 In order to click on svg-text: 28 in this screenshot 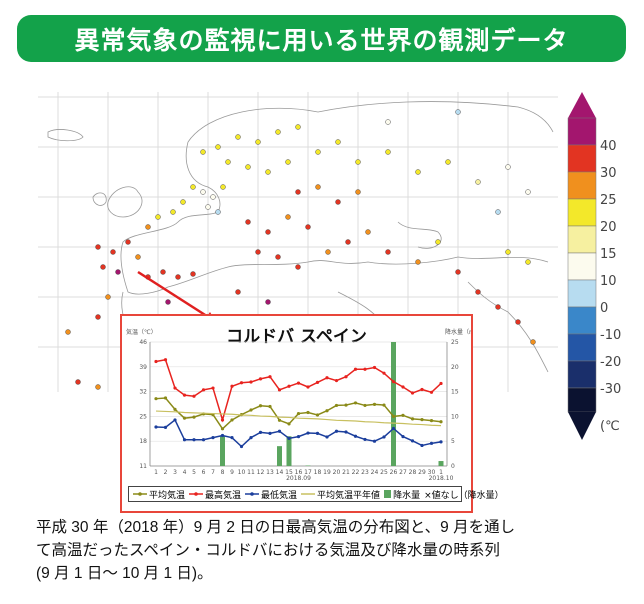, I will do `click(413, 472)`.